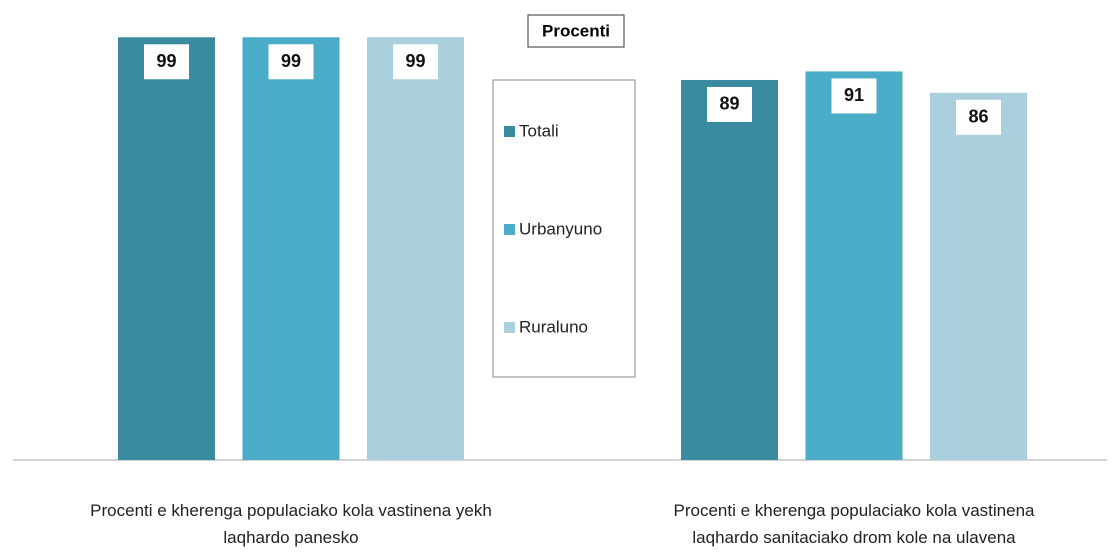 The height and width of the screenshot is (553, 1120). I want to click on legend-box, so click(564, 228).